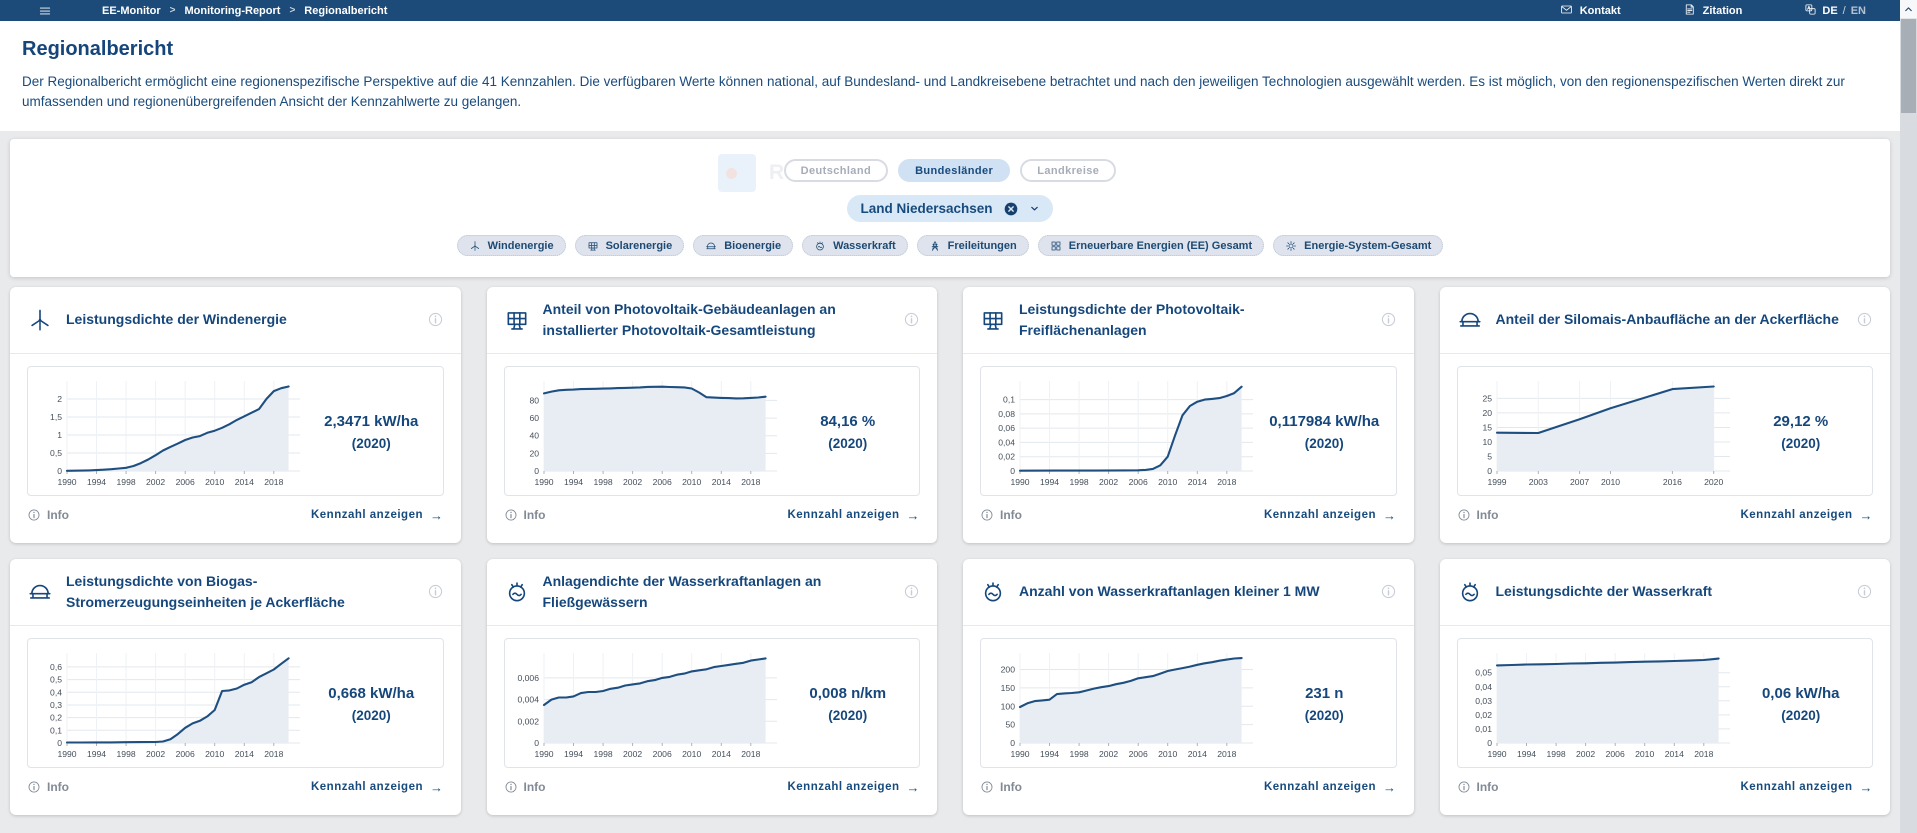 This screenshot has height=833, width=1917. Describe the element at coordinates (1160, 245) in the screenshot. I see `chip-label: Erneuerbare Energien (EE) Gesamt` at that location.